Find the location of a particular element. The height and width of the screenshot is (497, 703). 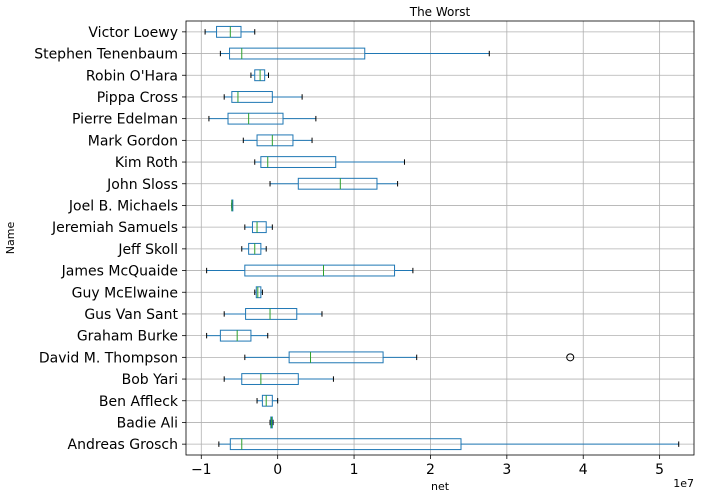

x-tick-label: 5 is located at coordinates (659, 470).